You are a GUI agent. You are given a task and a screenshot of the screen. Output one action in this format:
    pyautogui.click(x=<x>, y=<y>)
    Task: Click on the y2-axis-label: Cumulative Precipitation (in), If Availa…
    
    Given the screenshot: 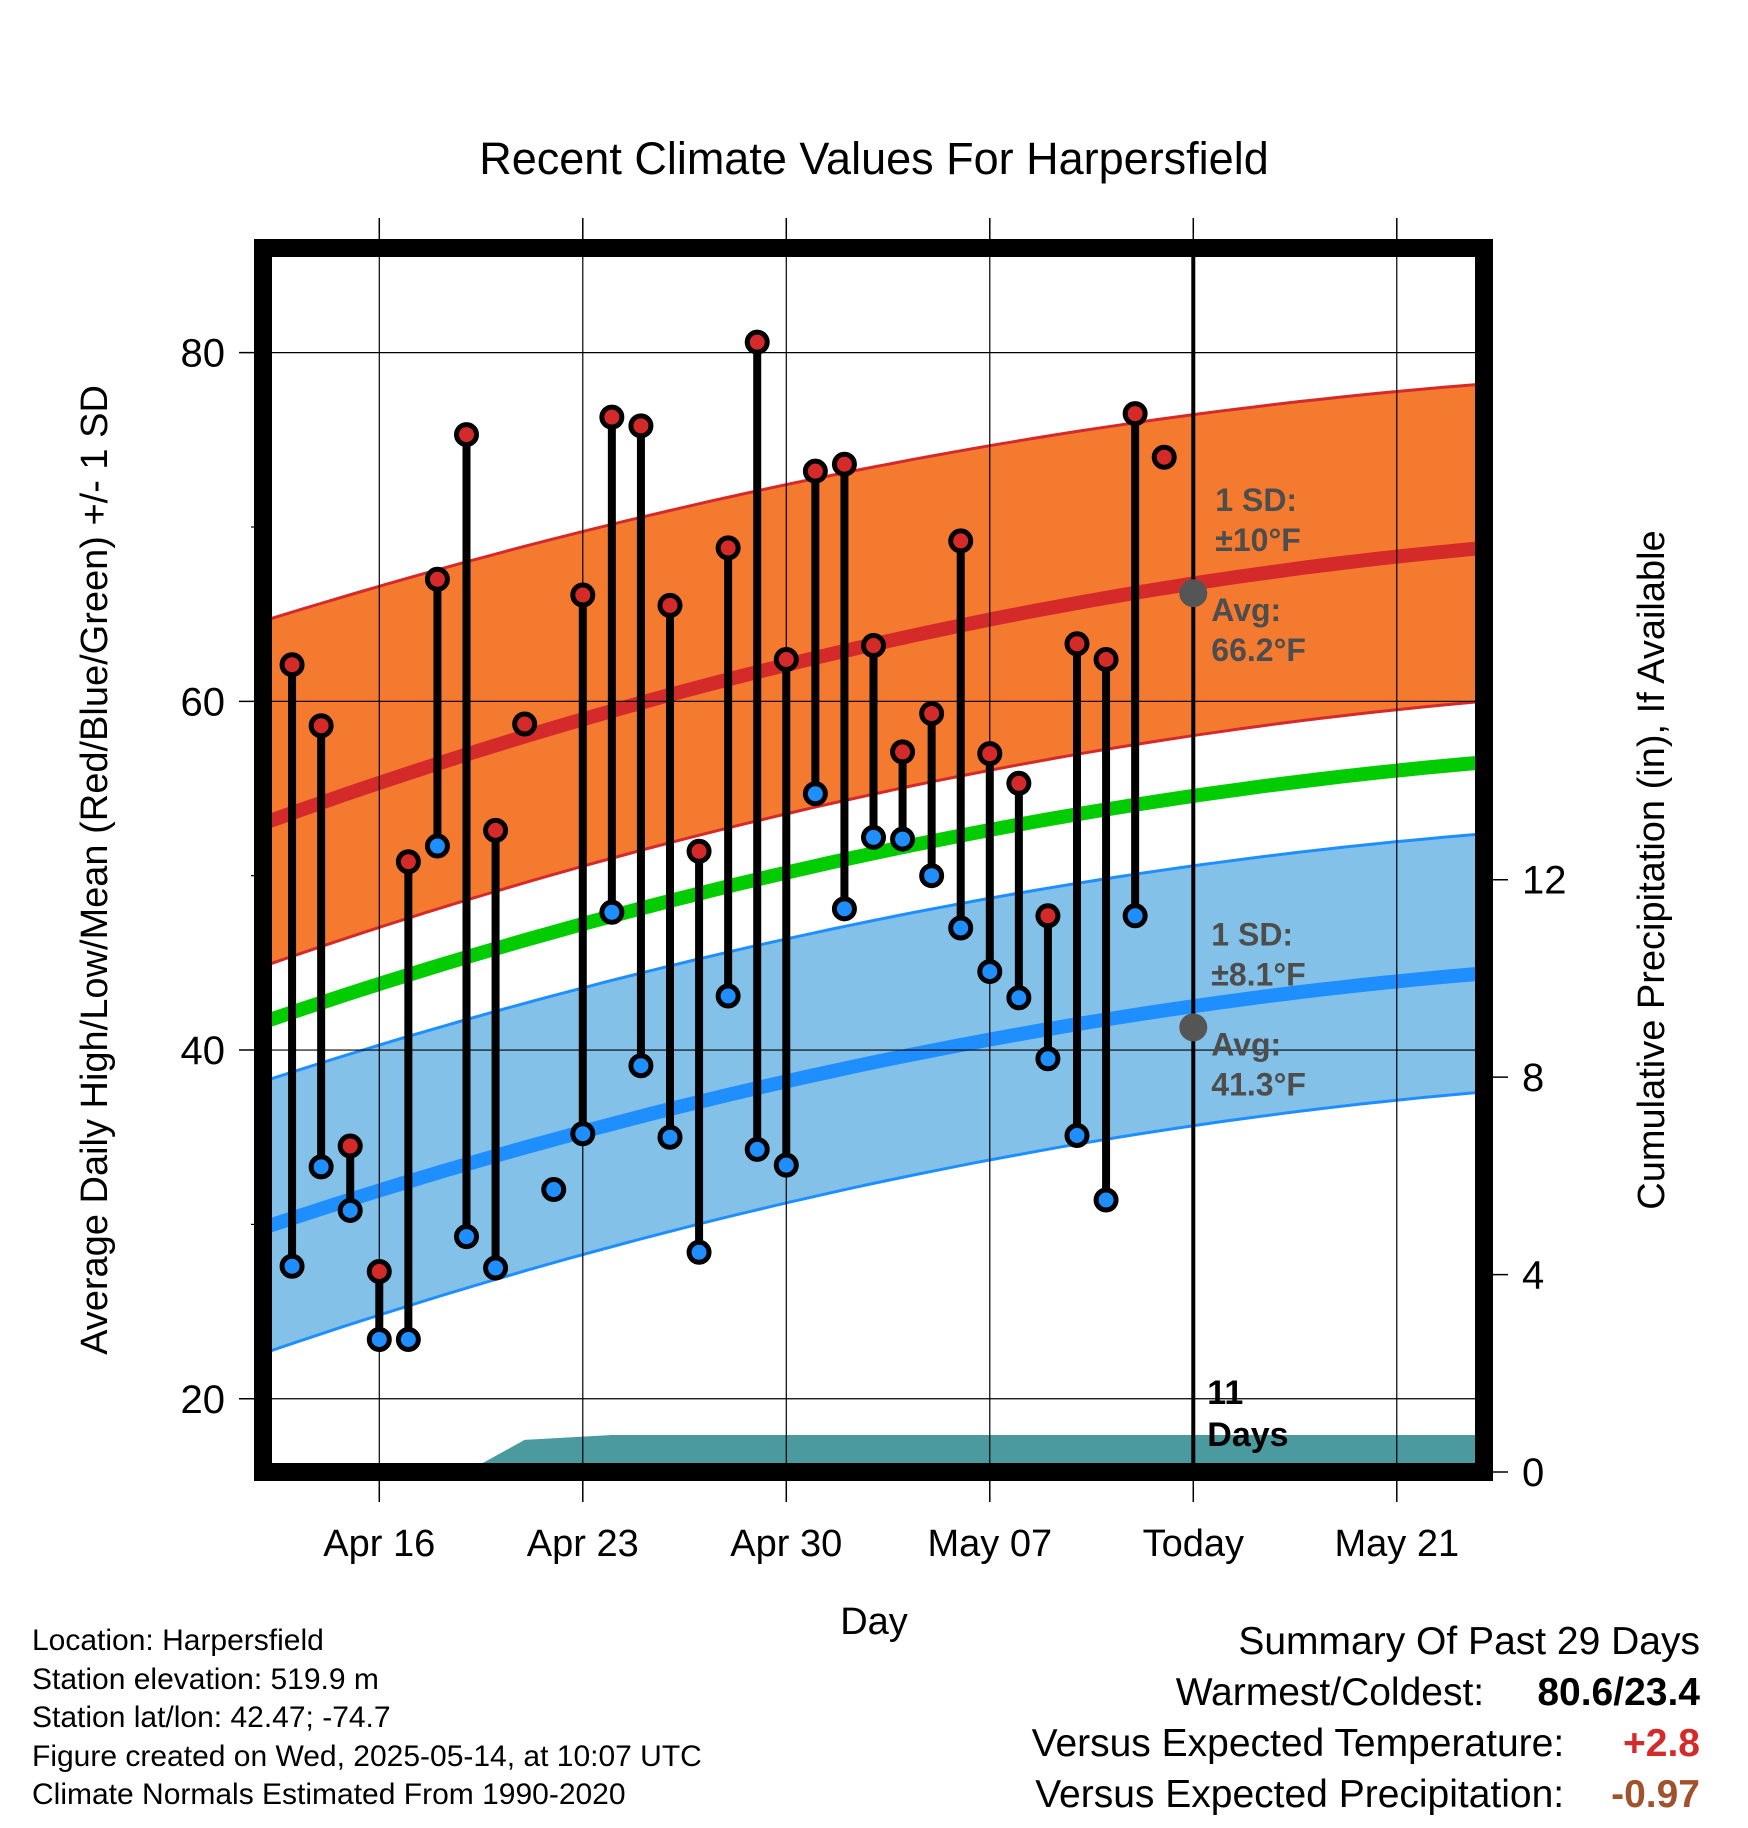 What is the action you would take?
    pyautogui.click(x=1652, y=869)
    